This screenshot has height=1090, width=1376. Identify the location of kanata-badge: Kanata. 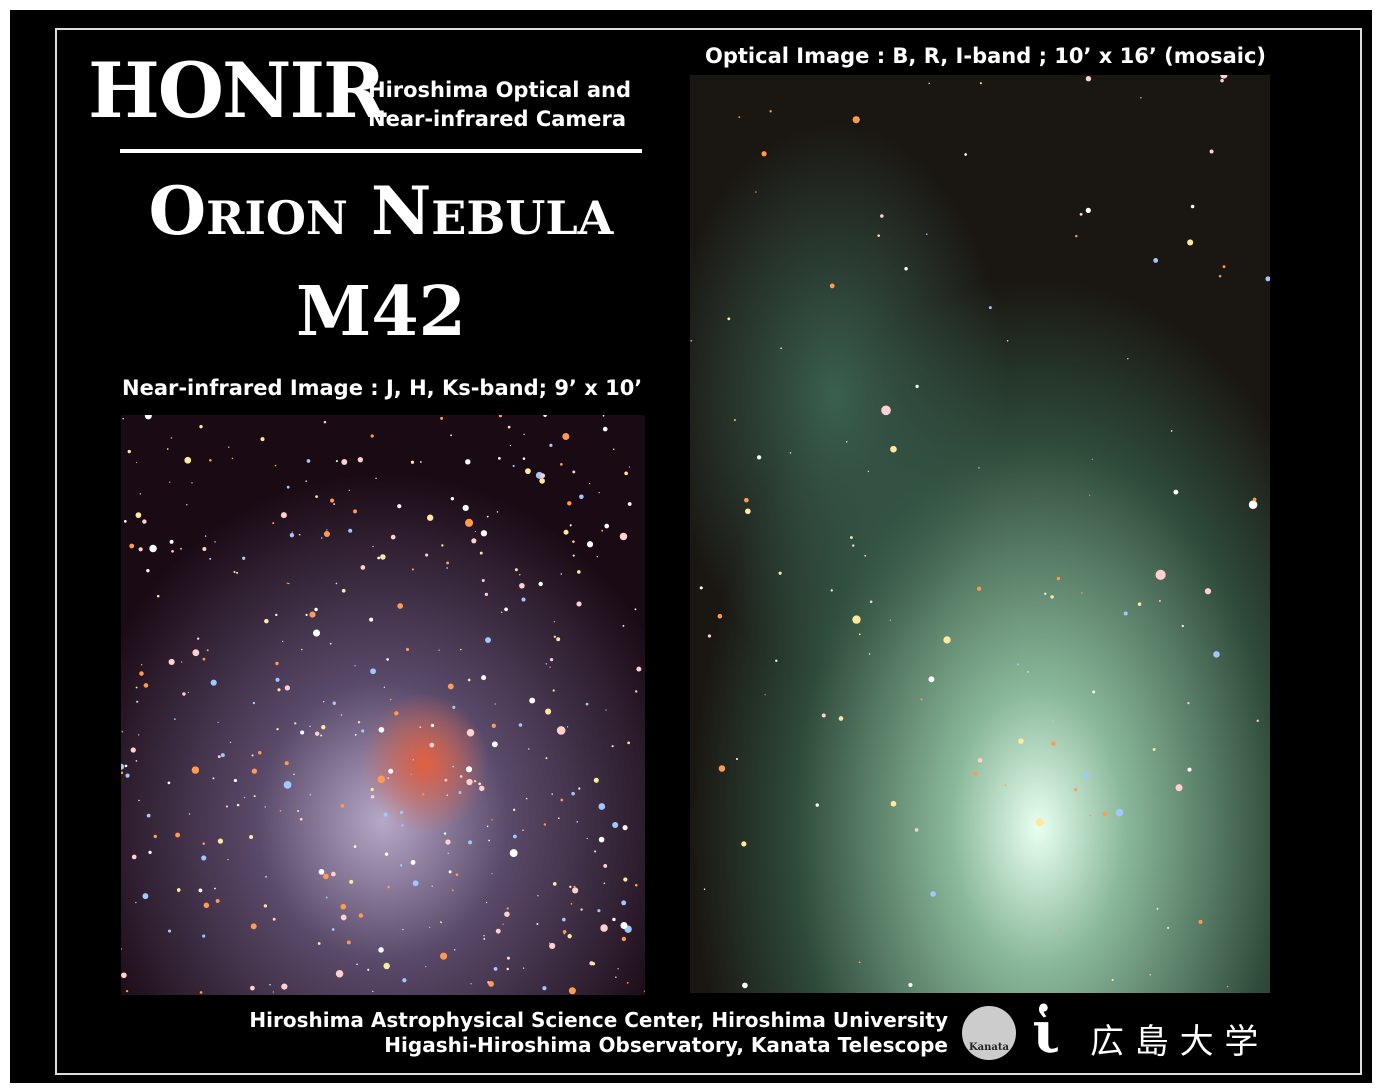
(989, 1033).